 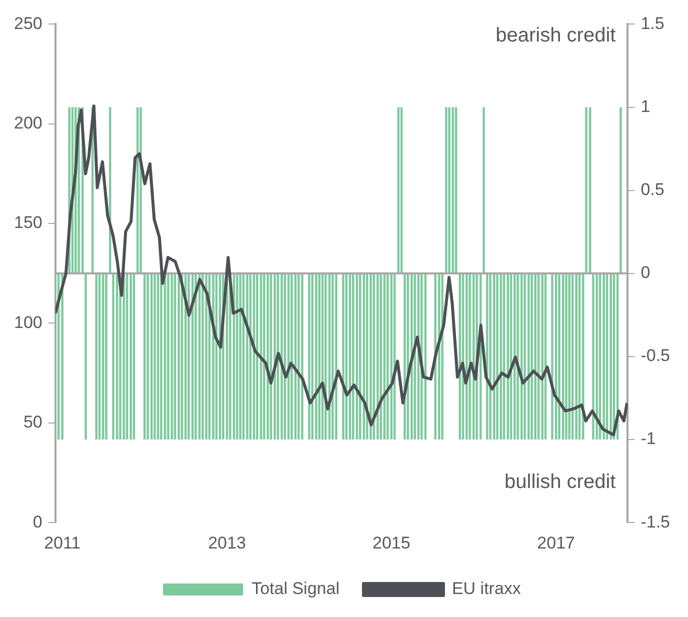 What do you see at coordinates (28, 222) in the screenshot?
I see `y-tick-label: 150` at bounding box center [28, 222].